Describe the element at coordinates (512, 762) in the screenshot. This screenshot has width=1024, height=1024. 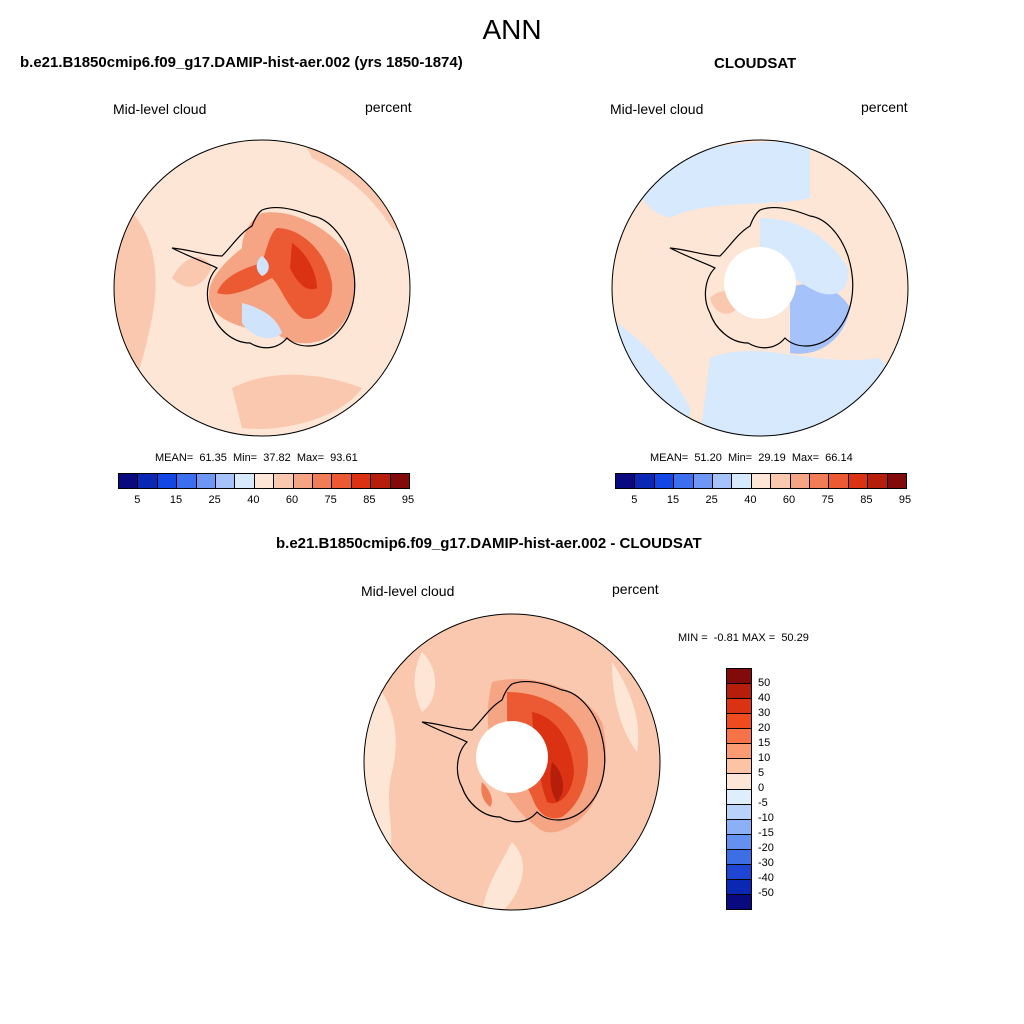
I see `panel3-polar-map` at that location.